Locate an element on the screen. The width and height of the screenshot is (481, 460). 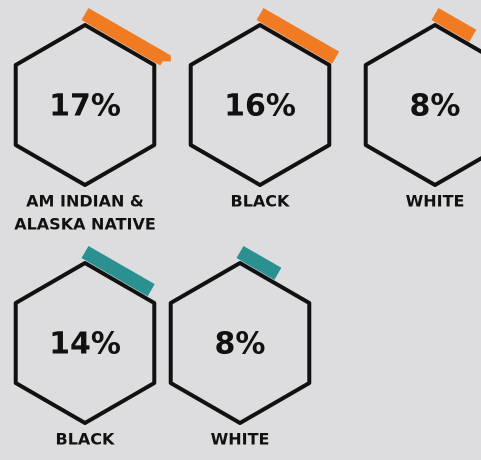
percentage: 14% is located at coordinates (85, 344).